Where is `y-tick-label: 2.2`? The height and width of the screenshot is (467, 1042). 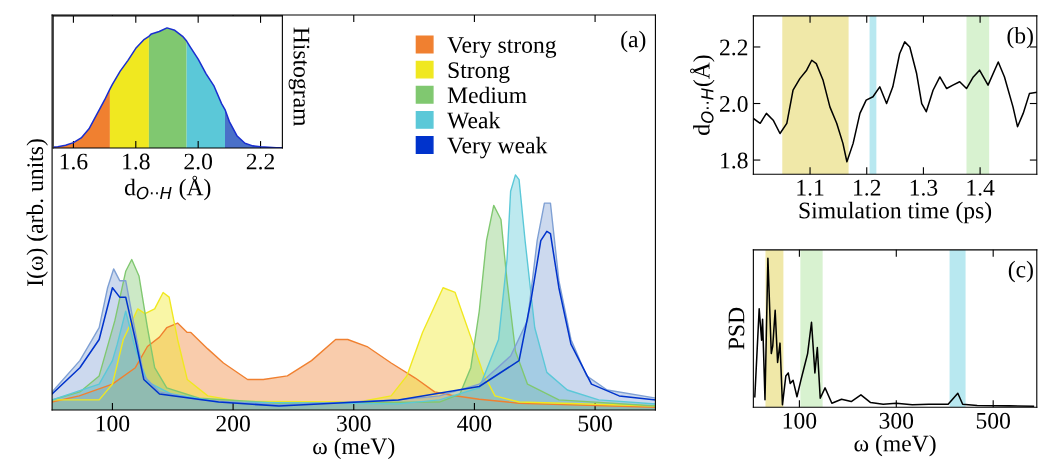 y-tick-label: 2.2 is located at coordinates (734, 47).